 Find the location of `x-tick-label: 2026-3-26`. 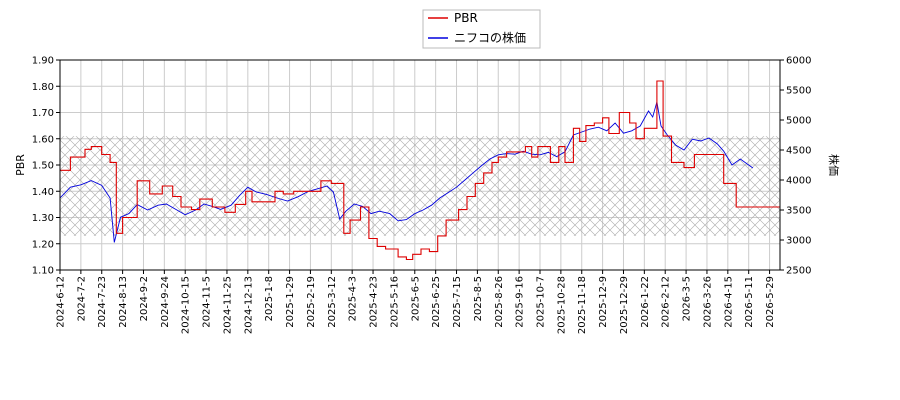

x-tick-label: 2026-3-26 is located at coordinates (707, 302).